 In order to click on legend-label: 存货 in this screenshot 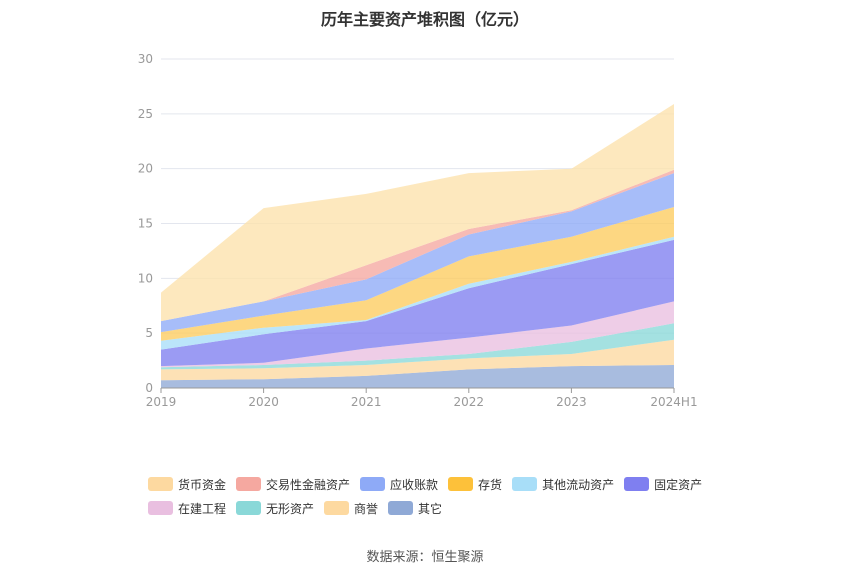, I will do `click(490, 484)`.